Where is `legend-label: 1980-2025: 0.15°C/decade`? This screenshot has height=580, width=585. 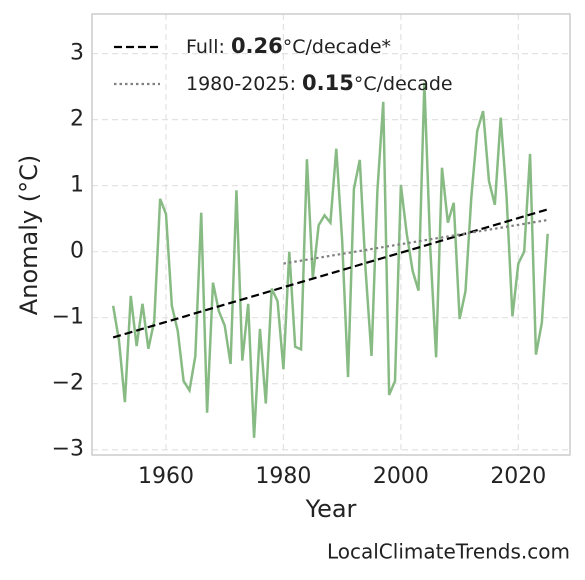
legend-label: 1980-2025: 0.15°C/decade is located at coordinates (319, 83).